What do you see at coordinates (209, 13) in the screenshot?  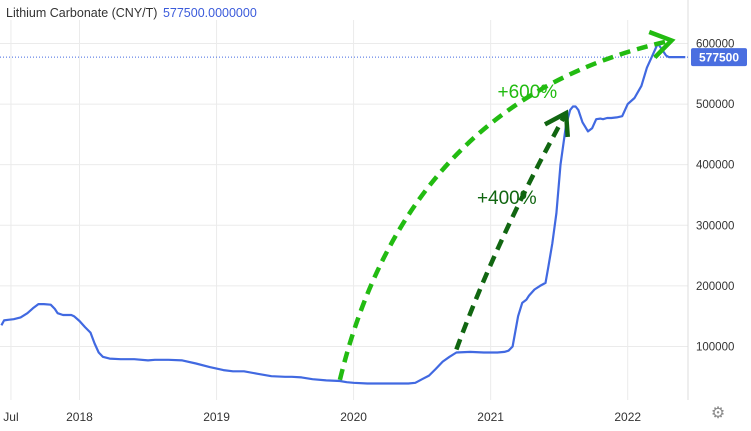 I see `legend-last-value: 577500.0000000` at bounding box center [209, 13].